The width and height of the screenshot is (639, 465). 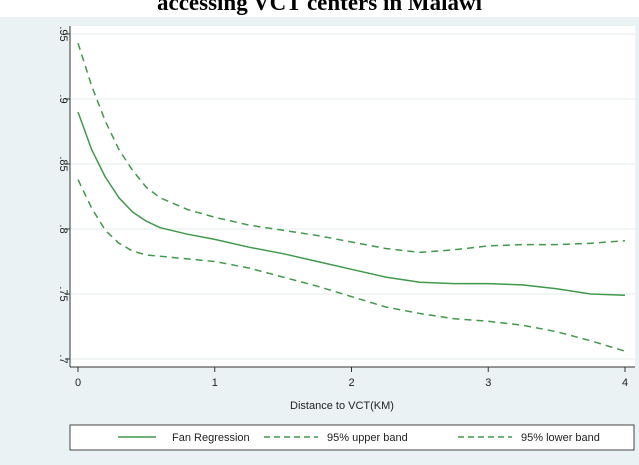 What do you see at coordinates (488, 383) in the screenshot?
I see `x-tick-label-3: 3` at bounding box center [488, 383].